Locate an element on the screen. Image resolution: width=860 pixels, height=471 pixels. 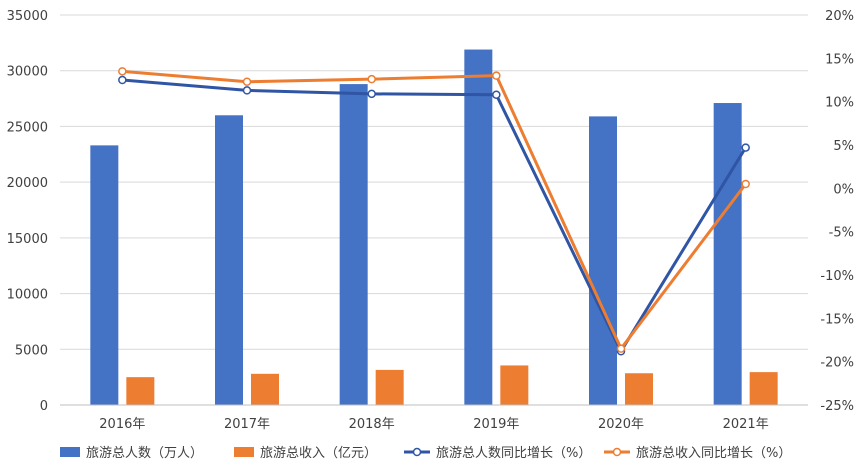
category-label: 2020年 is located at coordinates (621, 424).